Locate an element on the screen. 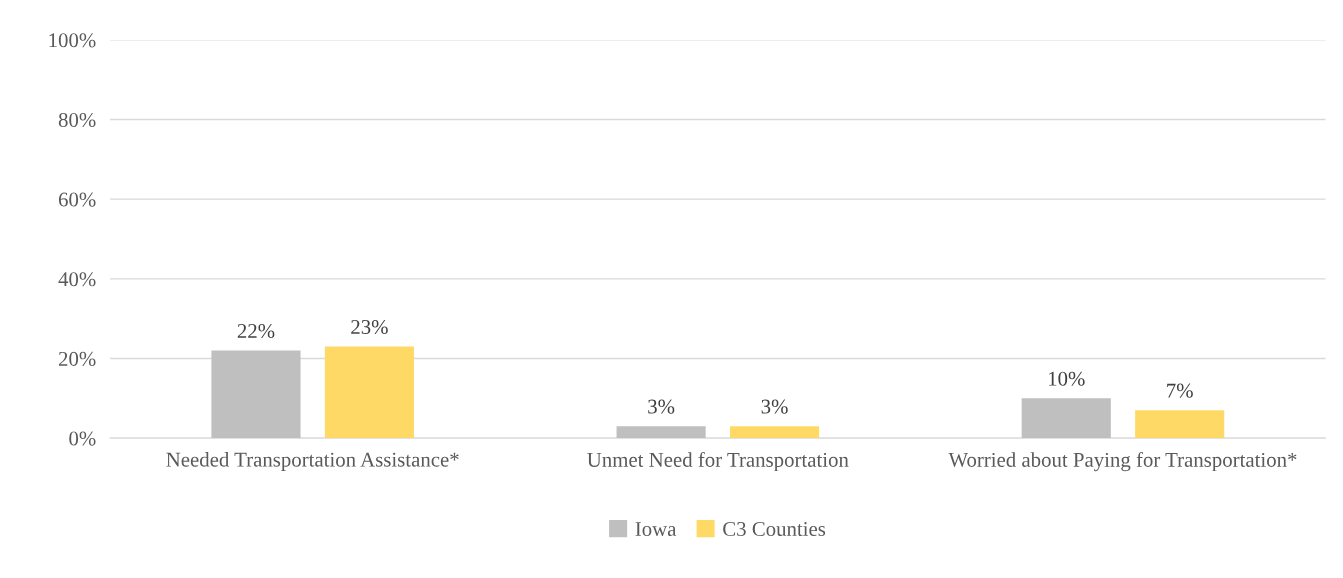  y-tick-label: 0% is located at coordinates (82, 438).